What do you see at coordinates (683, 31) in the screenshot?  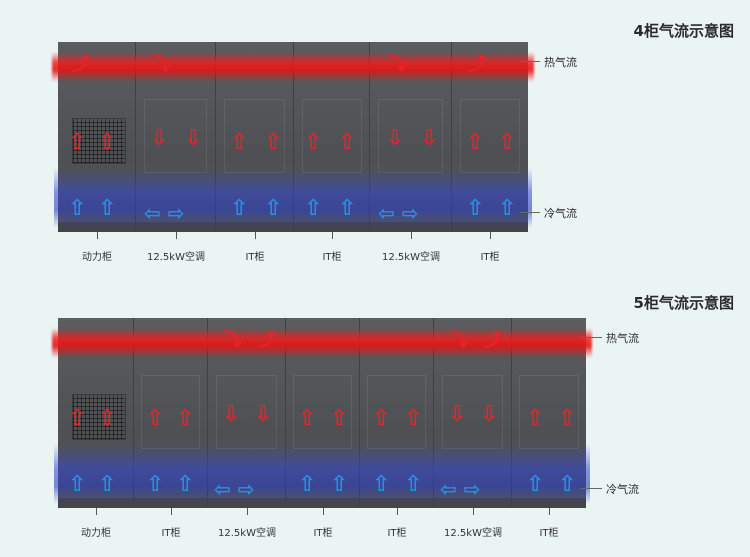 I see `diagram4-title: 4柜气流示意图` at bounding box center [683, 31].